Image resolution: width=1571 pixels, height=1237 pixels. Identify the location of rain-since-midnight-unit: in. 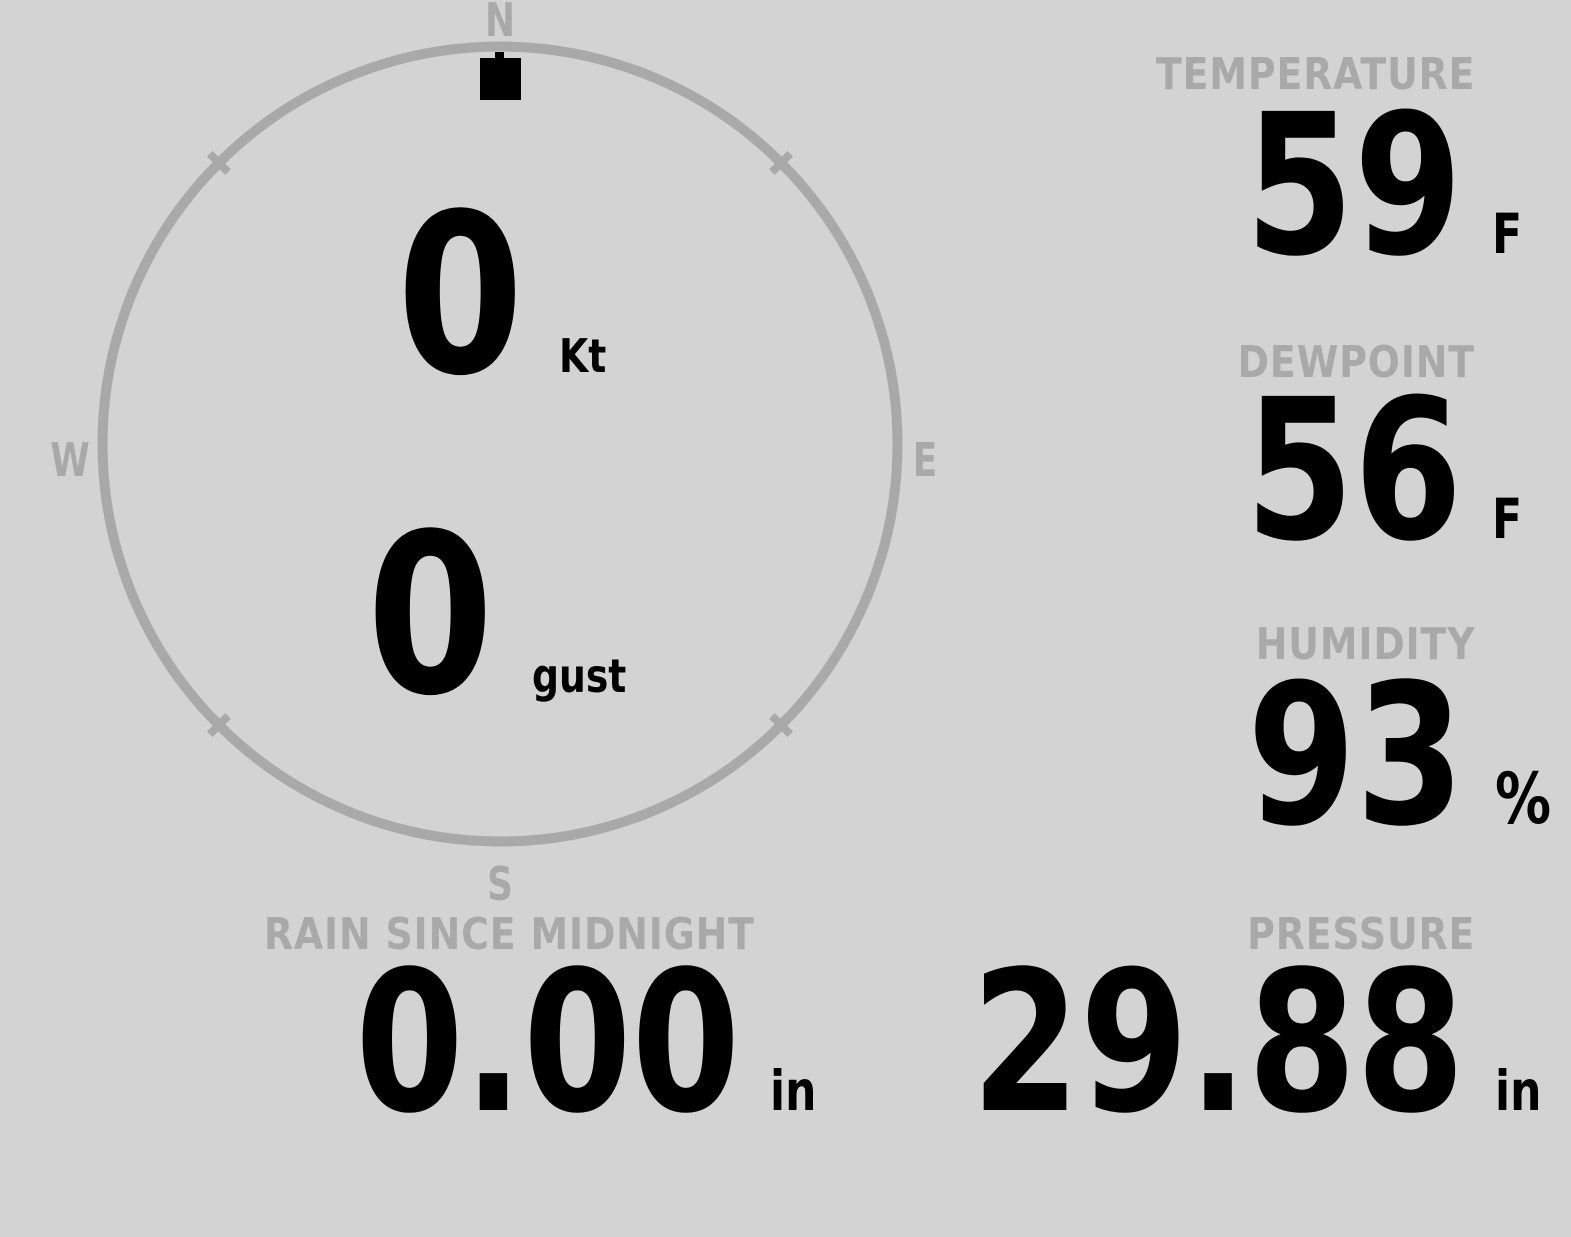
(793, 1091).